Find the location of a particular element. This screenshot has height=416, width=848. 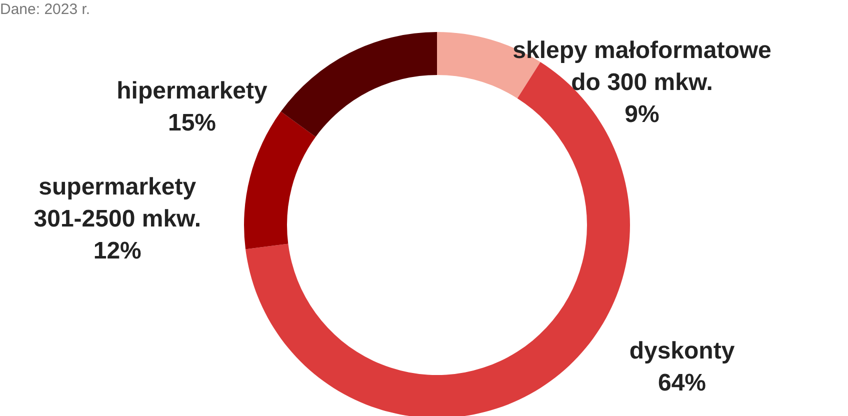

data-label: 15% is located at coordinates (192, 122).